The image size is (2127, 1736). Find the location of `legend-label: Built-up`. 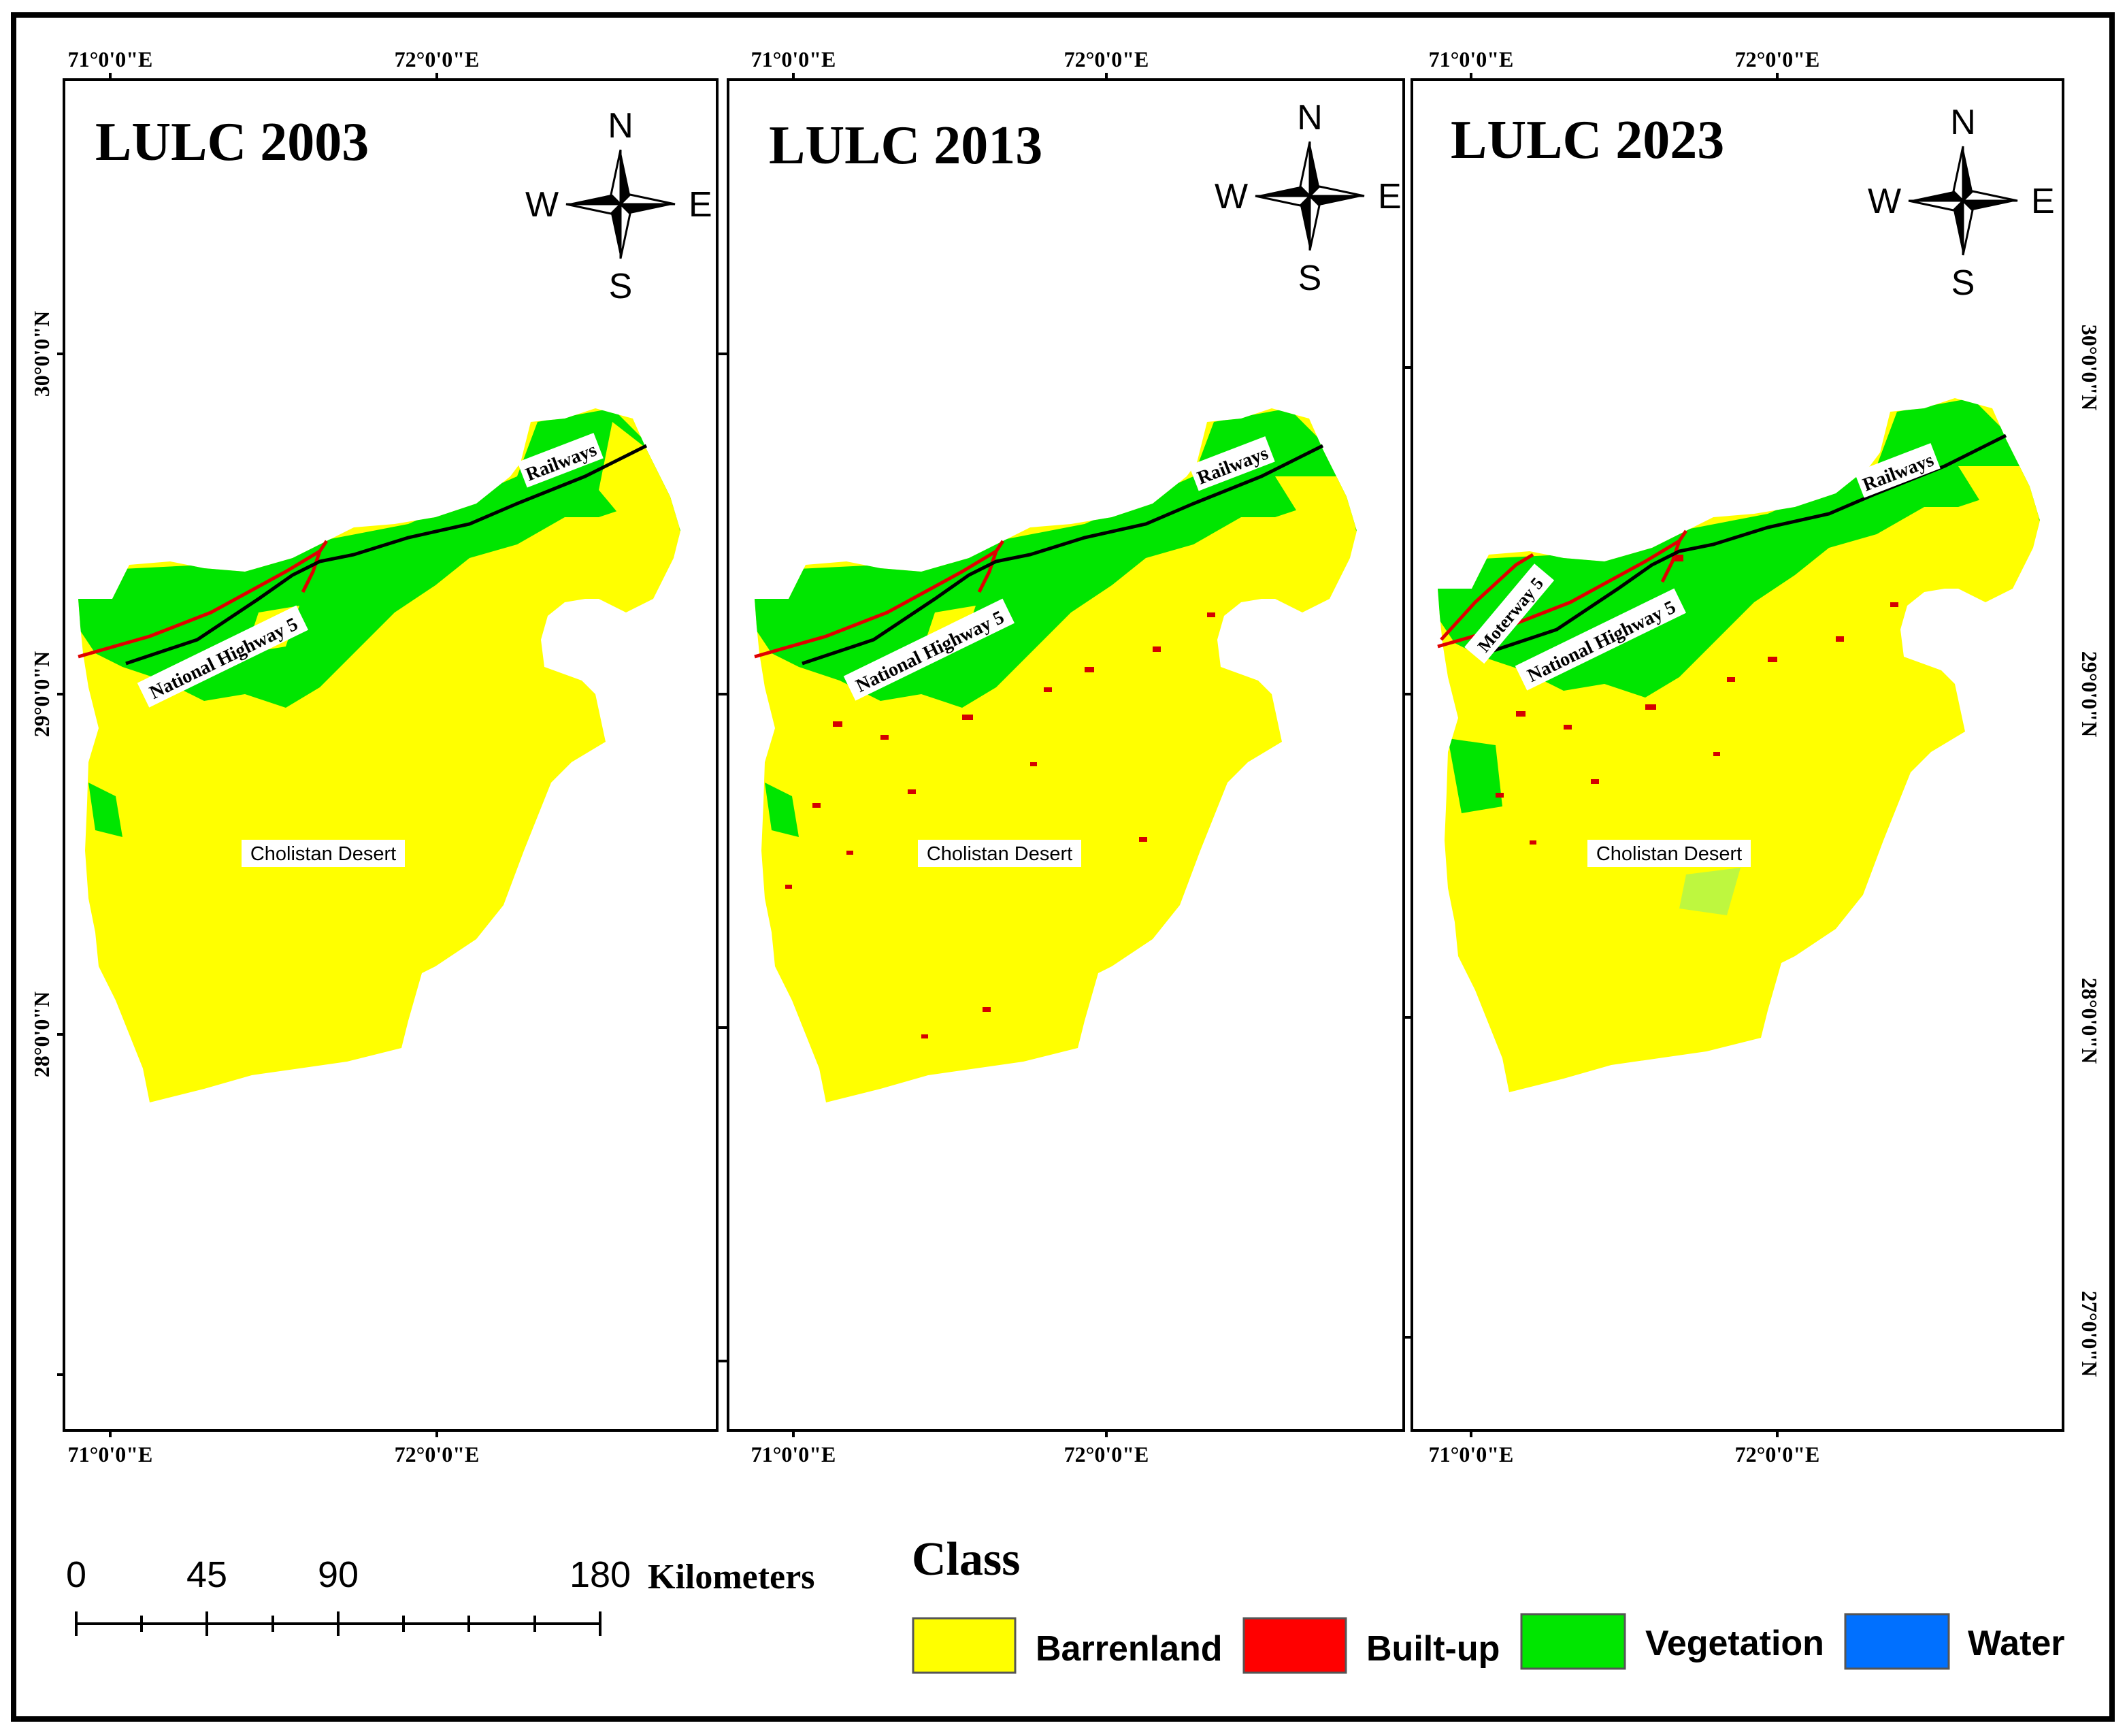

legend-label: Built-up is located at coordinates (1433, 1649).